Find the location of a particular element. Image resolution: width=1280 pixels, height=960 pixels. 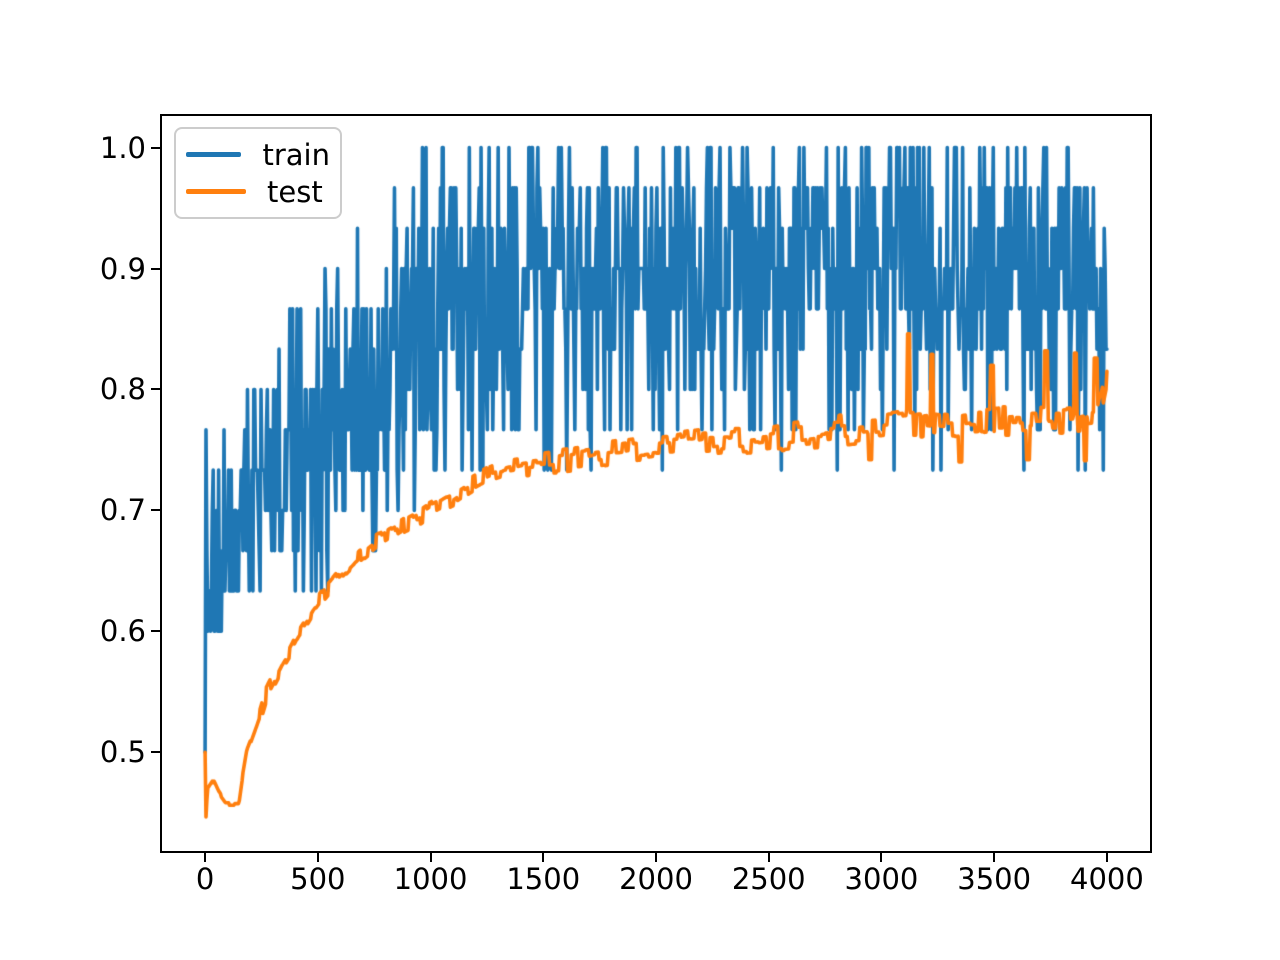

legend-item-test: test is located at coordinates (258, 191).